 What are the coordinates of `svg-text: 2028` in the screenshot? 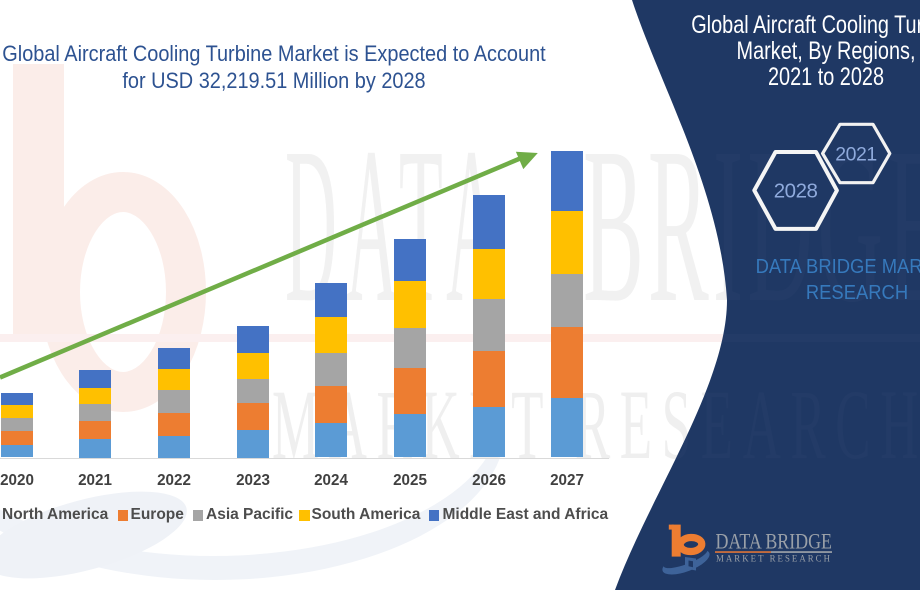 It's located at (796, 191).